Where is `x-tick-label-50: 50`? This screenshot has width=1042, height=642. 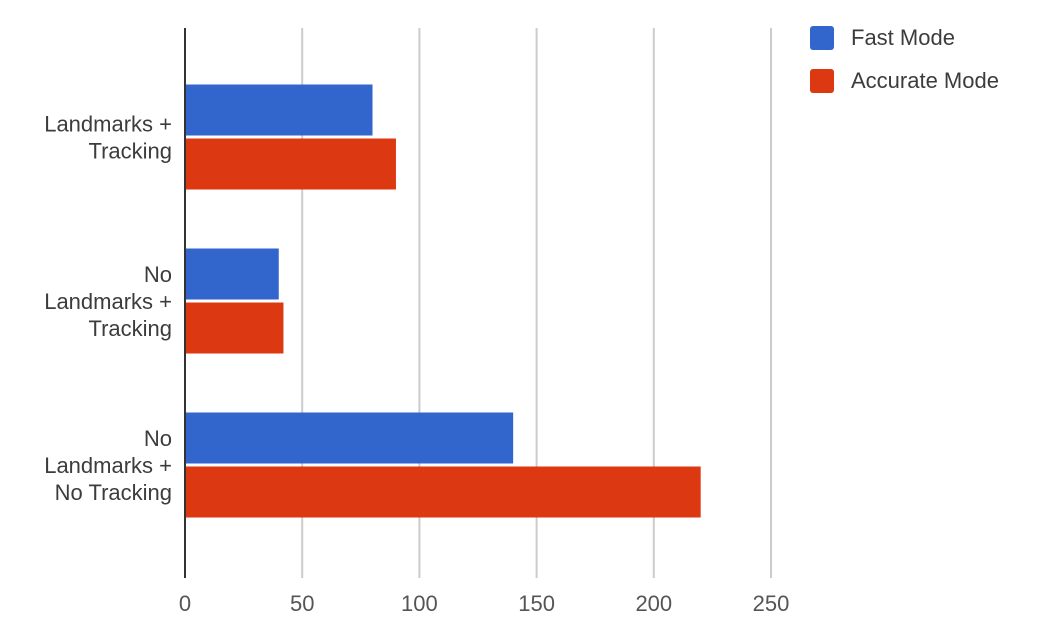
x-tick-label-50: 50 is located at coordinates (302, 603).